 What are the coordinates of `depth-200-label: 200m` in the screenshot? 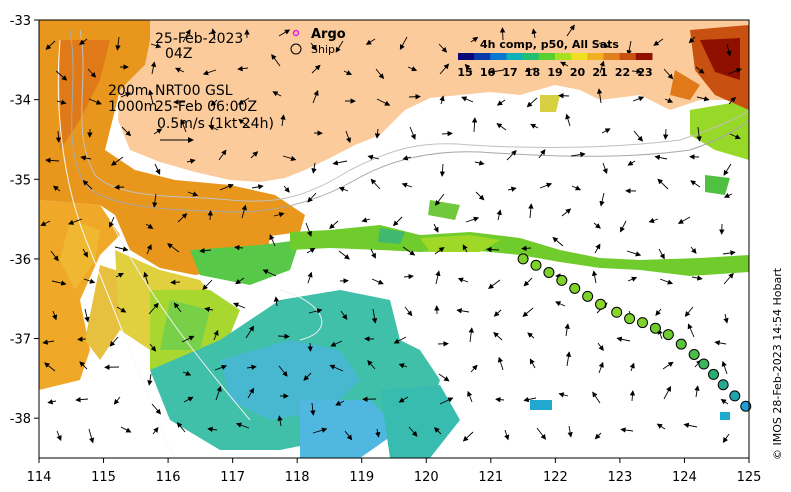 It's located at (128, 91).